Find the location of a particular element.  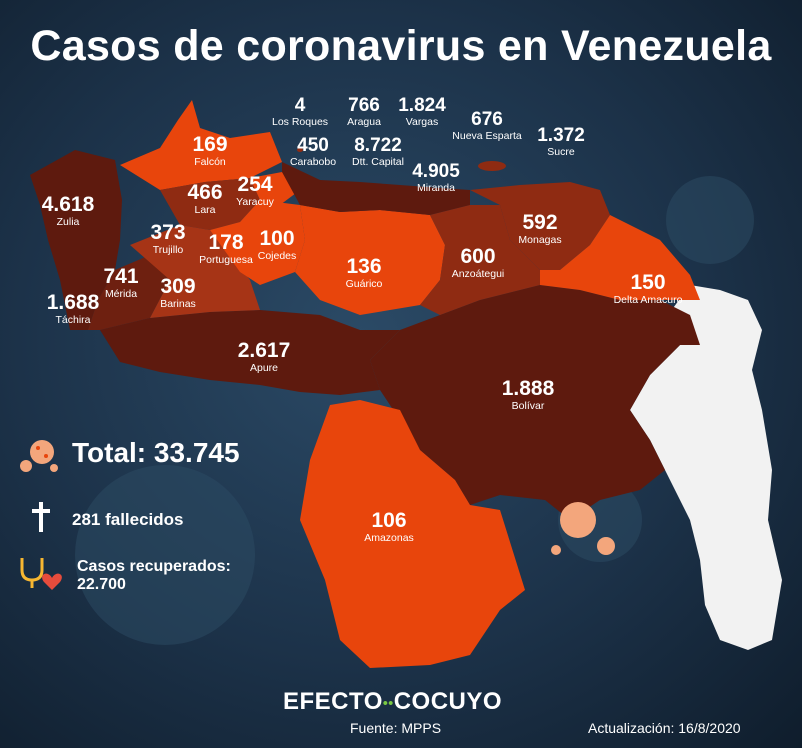

state-falcon is located at coordinates (201, 145).